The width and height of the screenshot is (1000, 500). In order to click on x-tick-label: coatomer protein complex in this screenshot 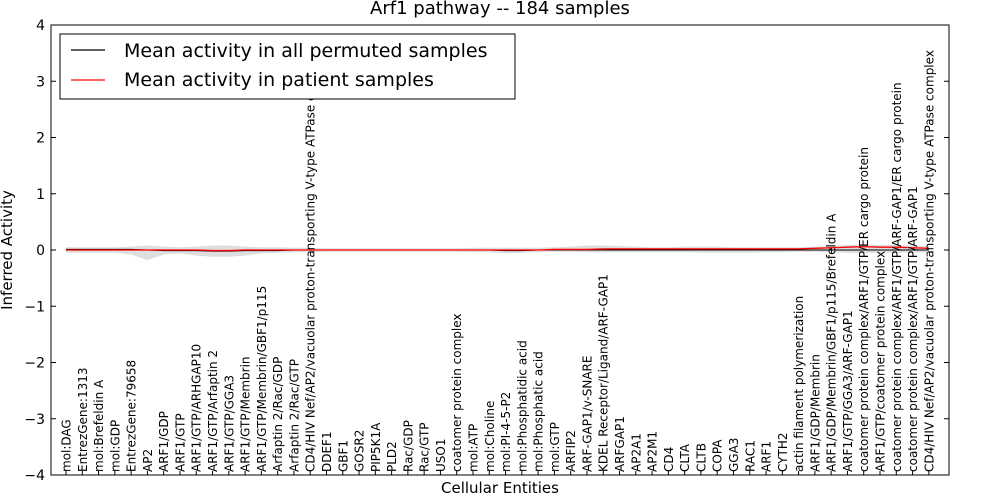, I will do `click(457, 393)`.